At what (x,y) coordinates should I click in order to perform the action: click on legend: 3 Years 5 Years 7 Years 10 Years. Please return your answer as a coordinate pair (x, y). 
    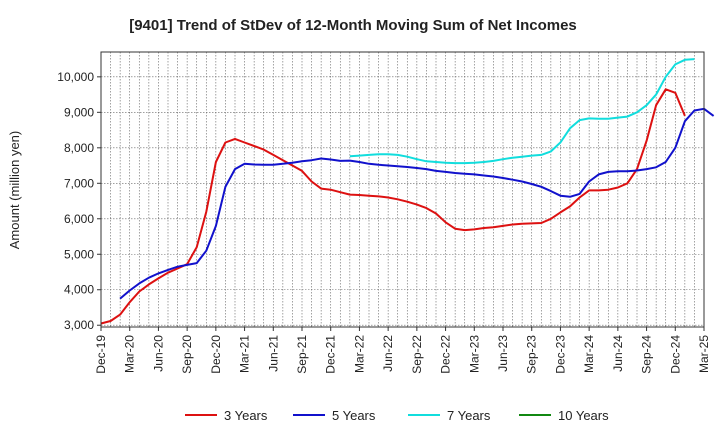
    Looking at the image, I should click on (397, 415).